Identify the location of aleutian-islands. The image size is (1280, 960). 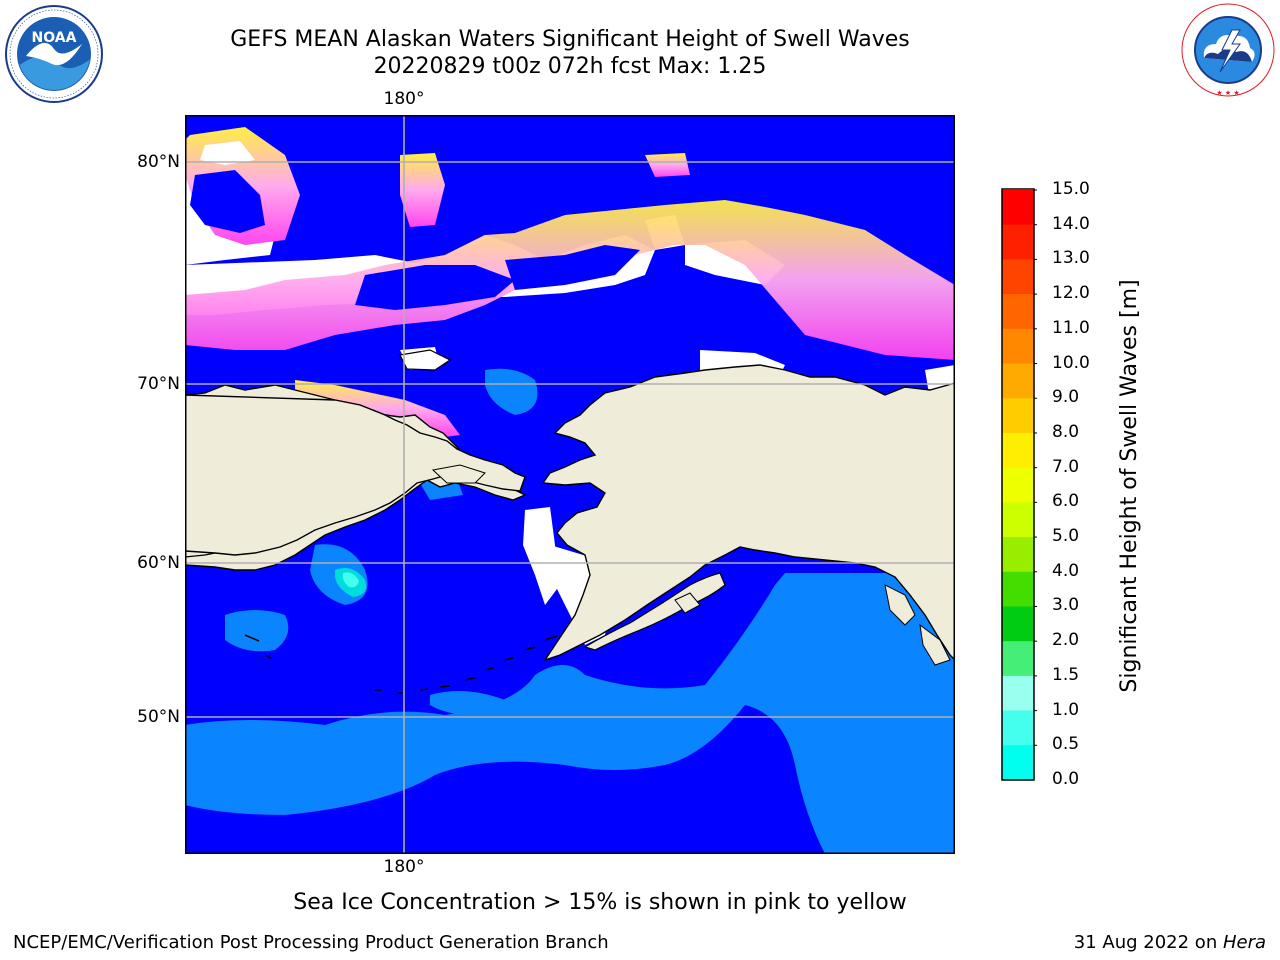
(401, 664).